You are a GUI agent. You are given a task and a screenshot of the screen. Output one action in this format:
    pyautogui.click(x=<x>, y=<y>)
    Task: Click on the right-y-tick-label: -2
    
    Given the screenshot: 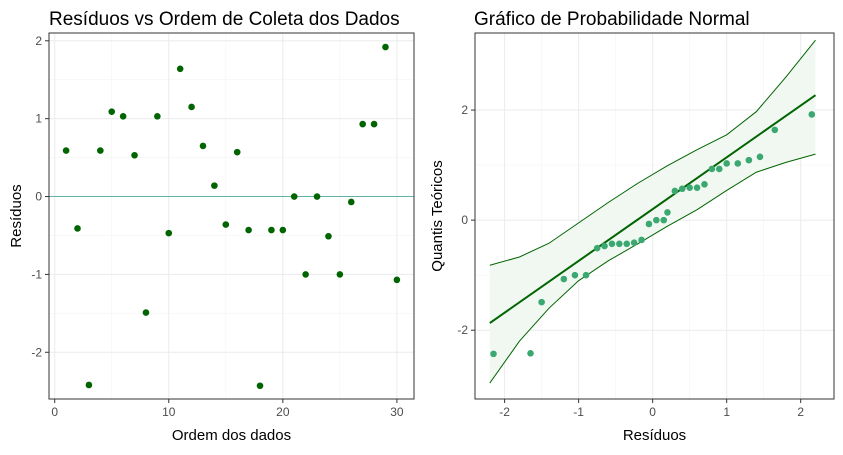 What is the action you would take?
    pyautogui.click(x=462, y=330)
    